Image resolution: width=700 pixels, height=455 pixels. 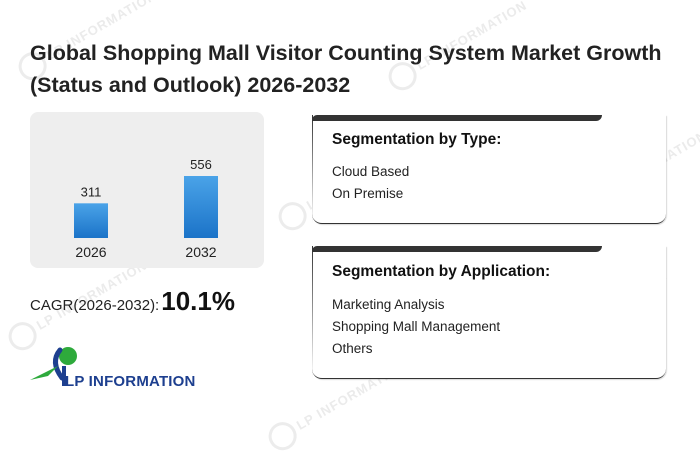 I want to click on bar-2026, so click(x=91, y=220).